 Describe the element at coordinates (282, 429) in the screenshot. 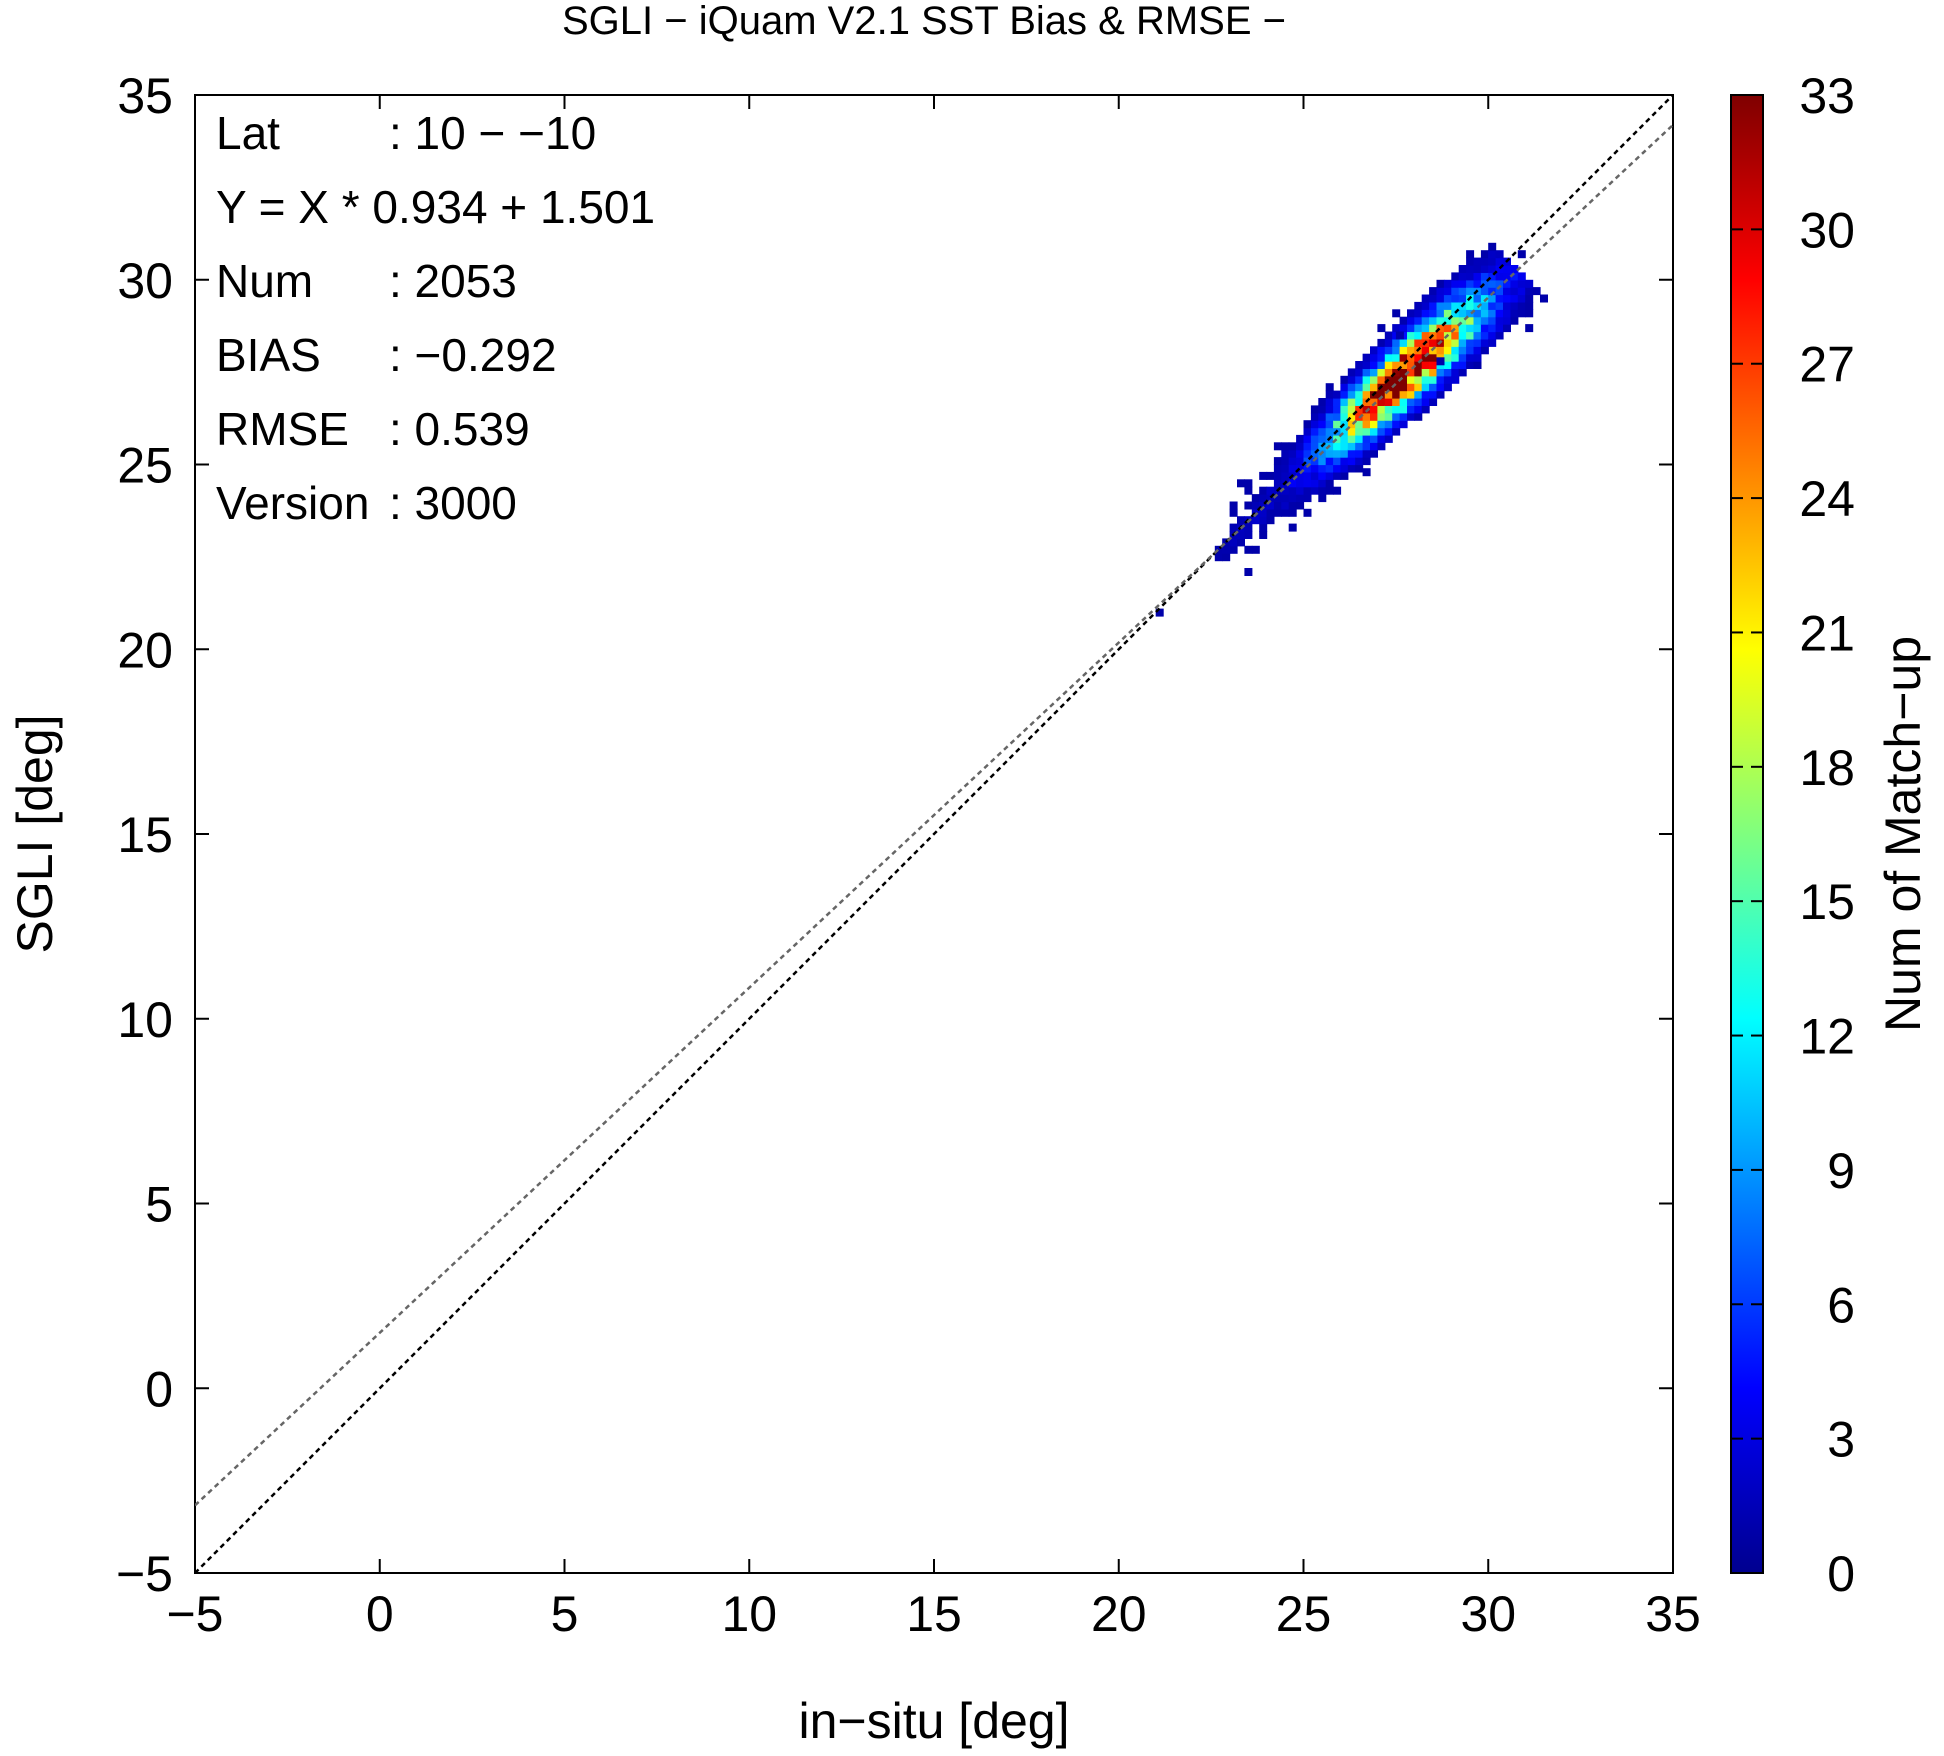

I see `stat-rmse-name: RMSE` at that location.